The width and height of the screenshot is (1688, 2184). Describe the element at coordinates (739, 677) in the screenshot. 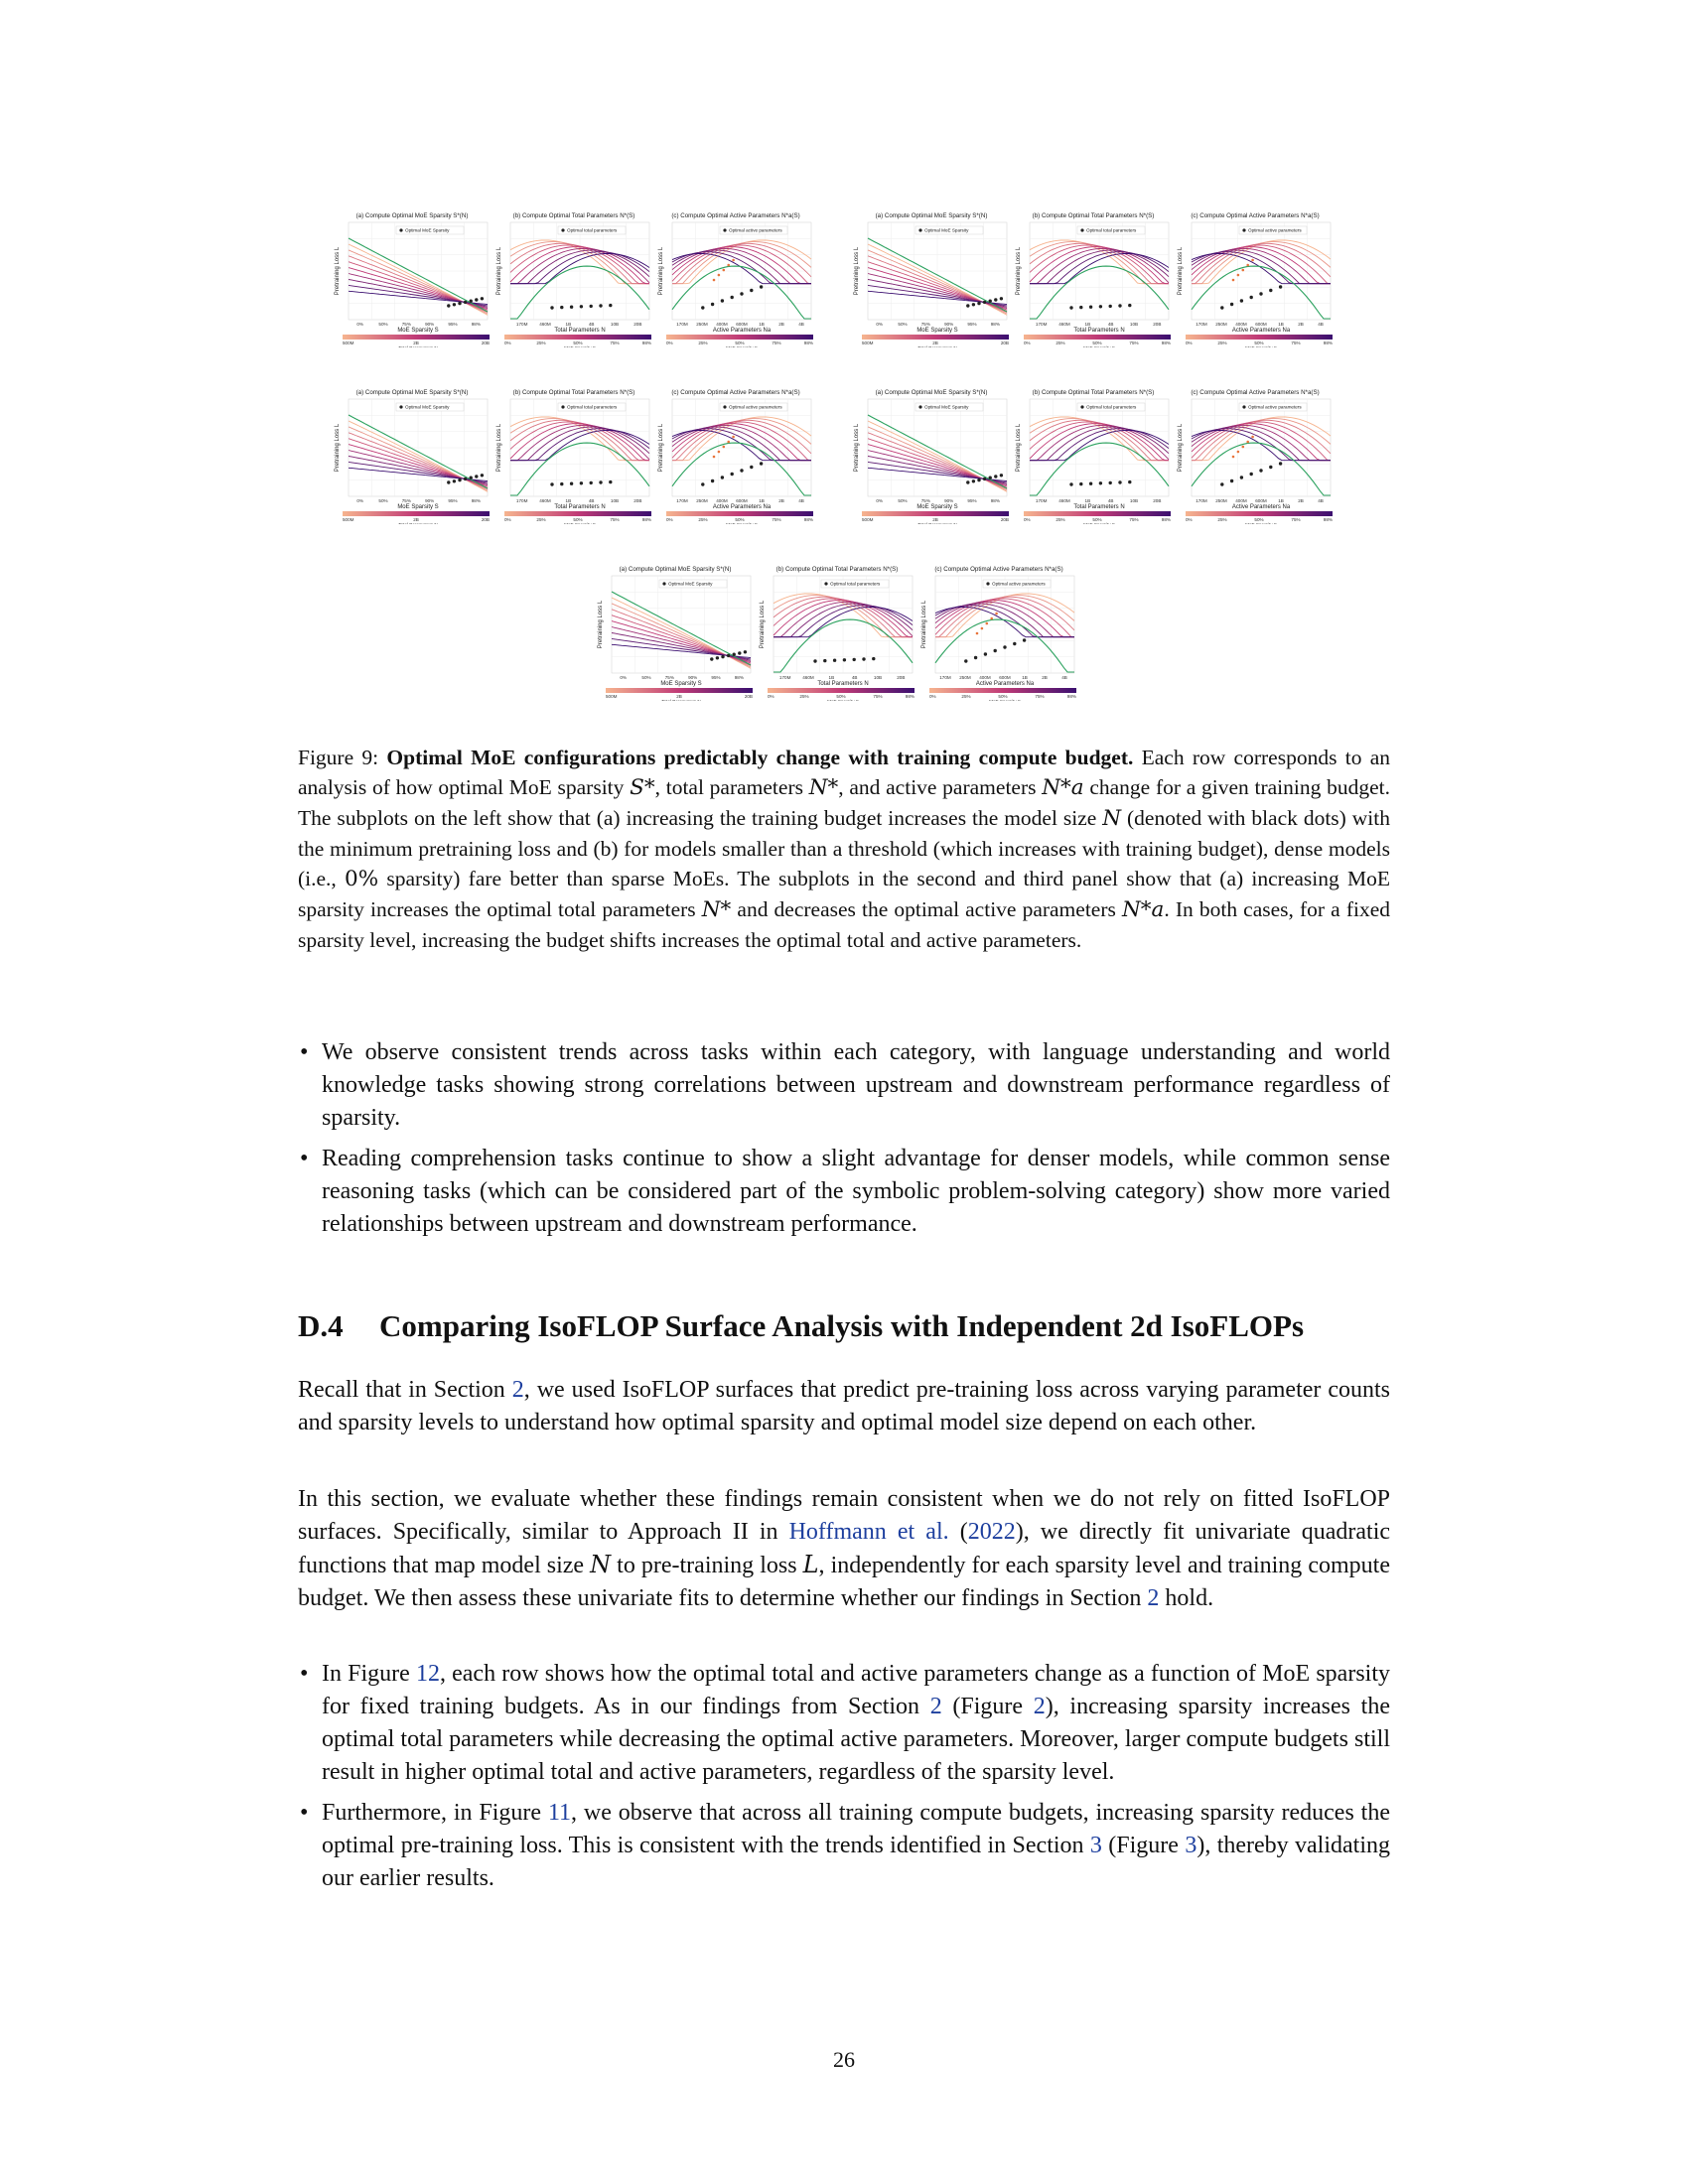

I see `x-tick-label: 98%` at that location.